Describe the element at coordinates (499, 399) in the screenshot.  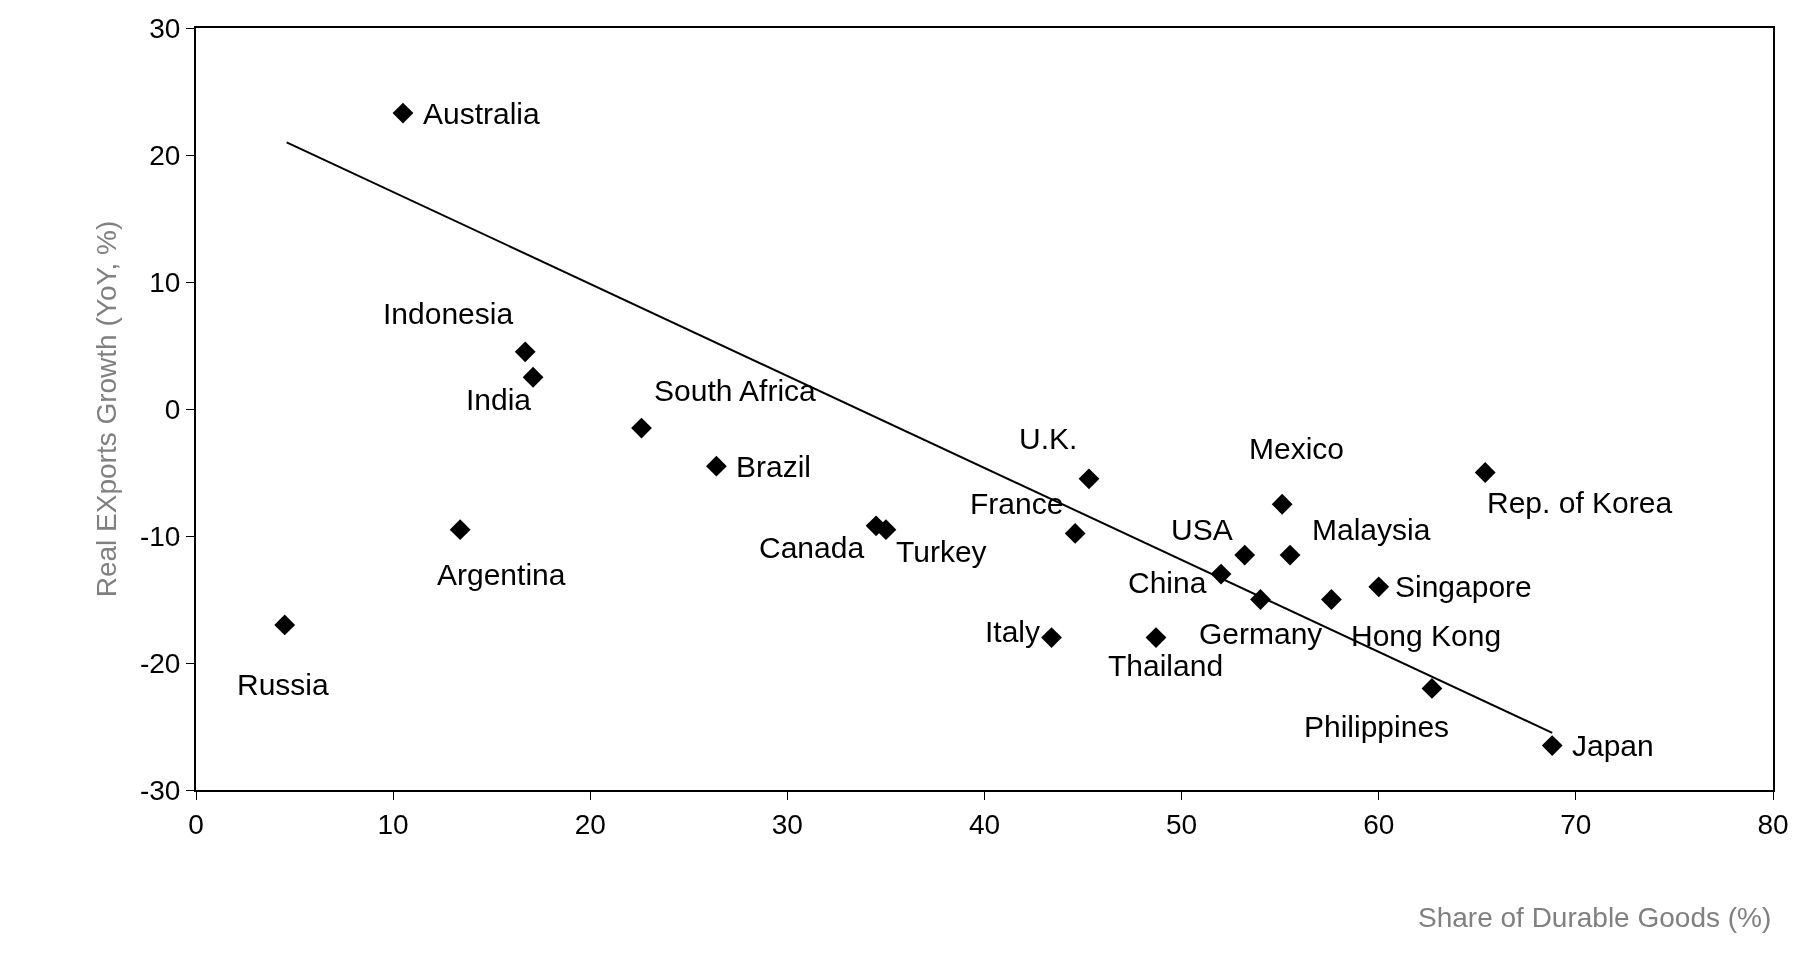
I see `annotation: India` at that location.